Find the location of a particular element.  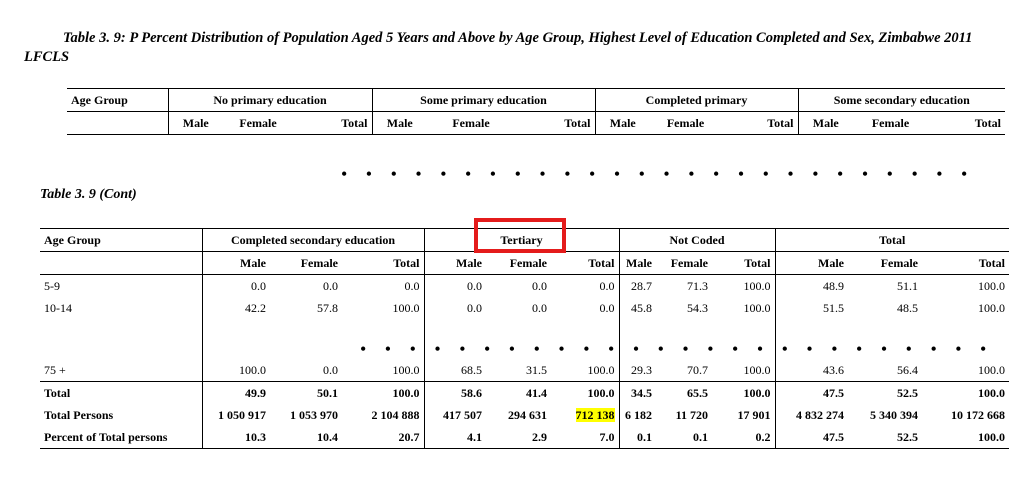

table-cell: 31.5 is located at coordinates (536, 369).